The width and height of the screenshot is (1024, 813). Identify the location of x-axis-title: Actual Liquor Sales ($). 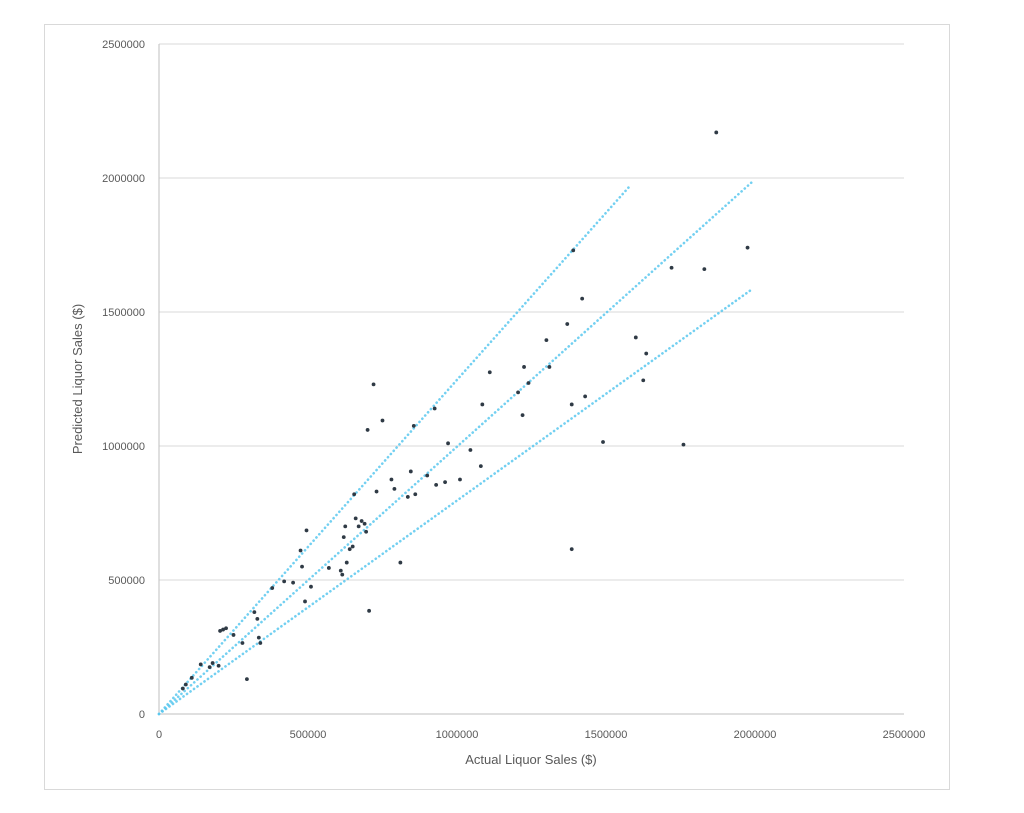
(531, 759).